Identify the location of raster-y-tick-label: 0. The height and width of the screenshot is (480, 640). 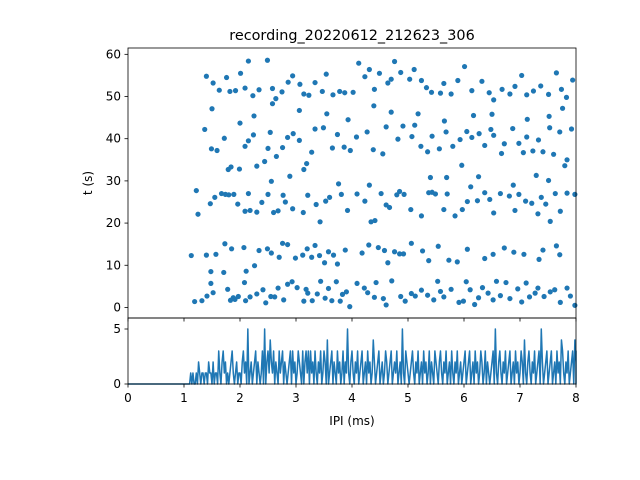
(117, 307).